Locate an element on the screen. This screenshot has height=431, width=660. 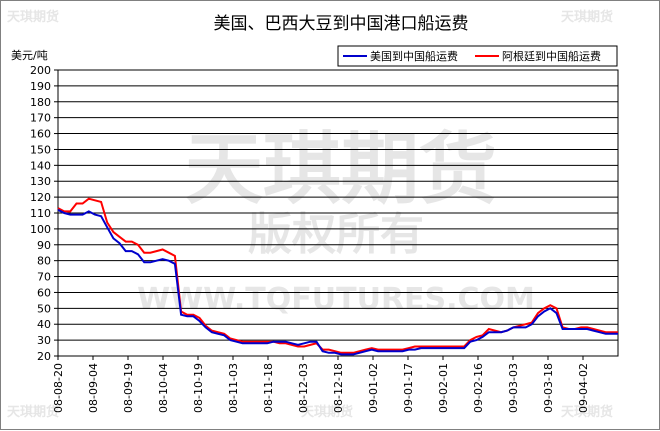
legend: 美国到中国船运费 阿根廷到中国船运费 is located at coordinates (477, 56).